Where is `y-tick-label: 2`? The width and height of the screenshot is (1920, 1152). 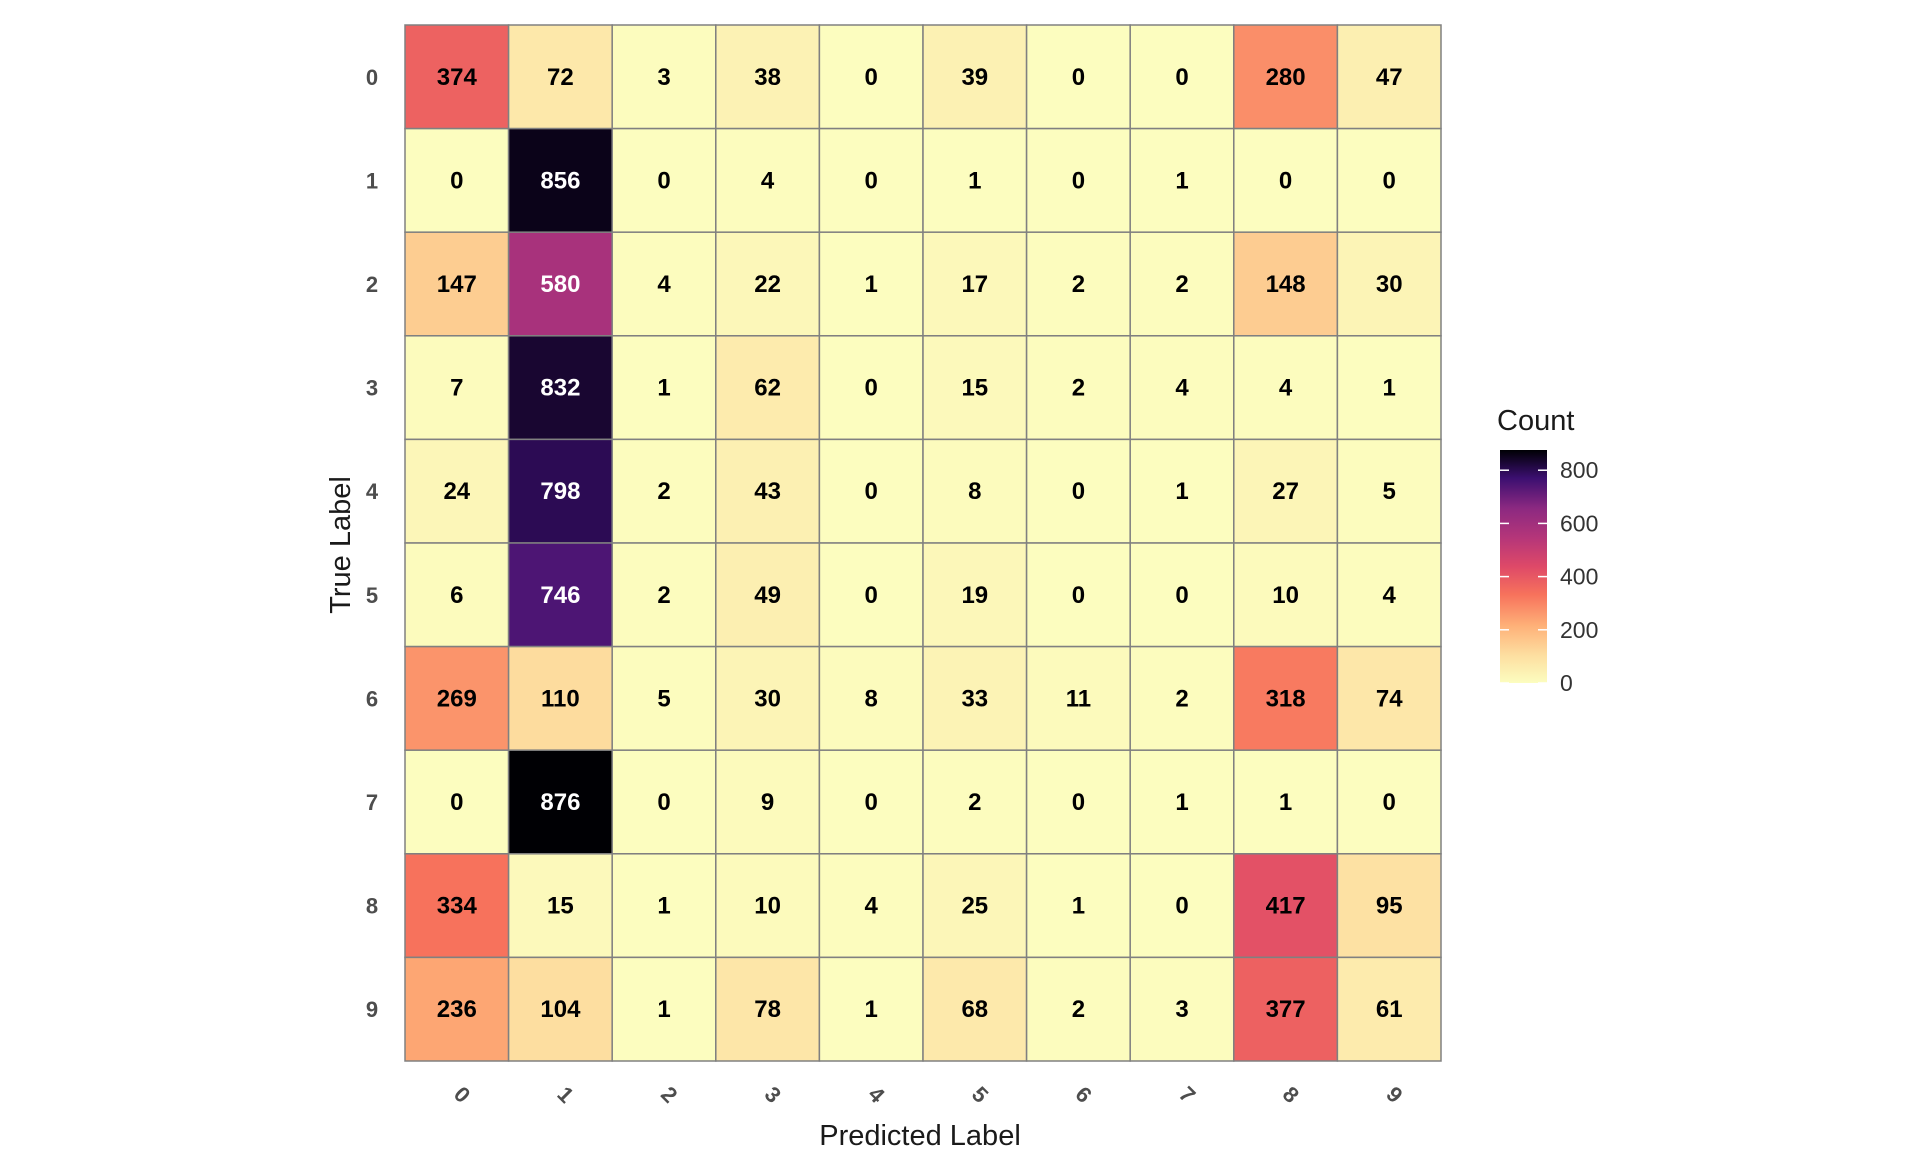
y-tick-label: 2 is located at coordinates (372, 284).